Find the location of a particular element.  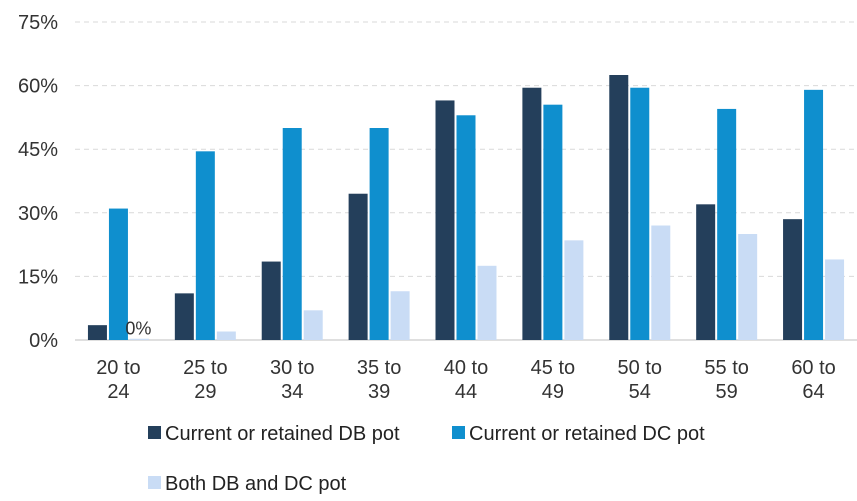

x-tick-label: 50 to is located at coordinates (640, 368).